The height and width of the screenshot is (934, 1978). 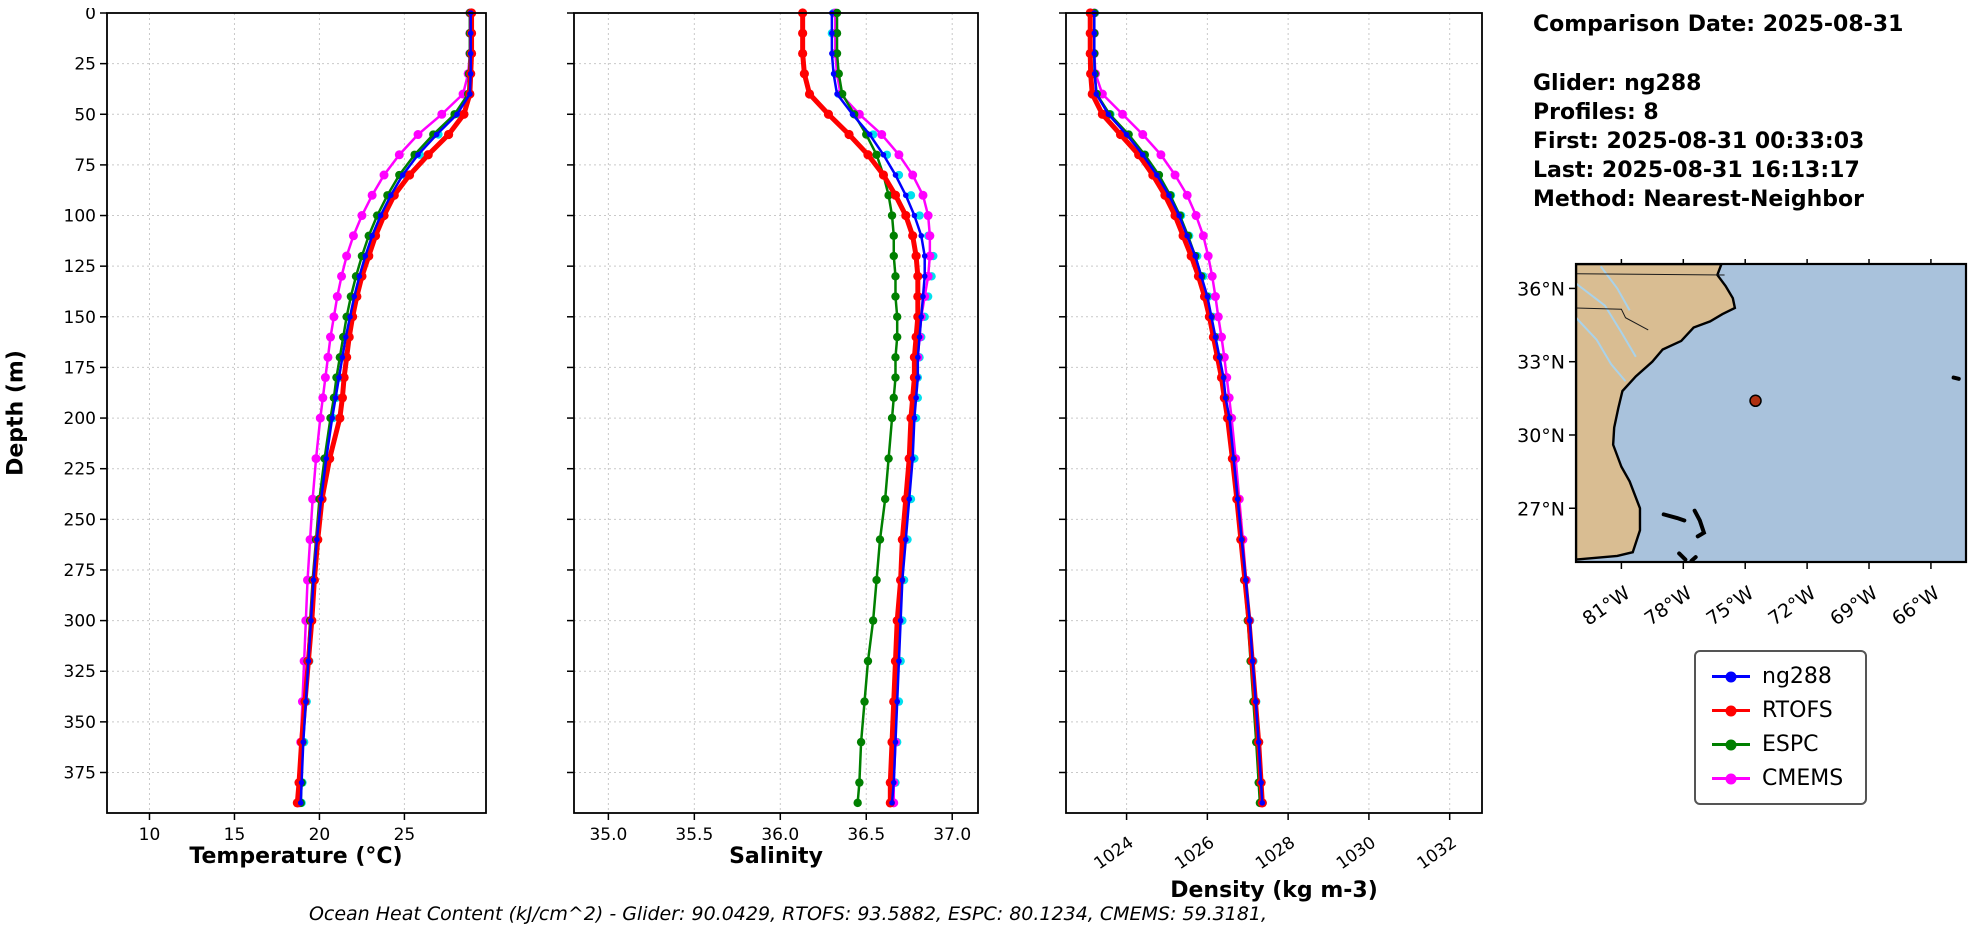 What do you see at coordinates (1731, 711) in the screenshot?
I see `legend-marker-rtofs` at bounding box center [1731, 711].